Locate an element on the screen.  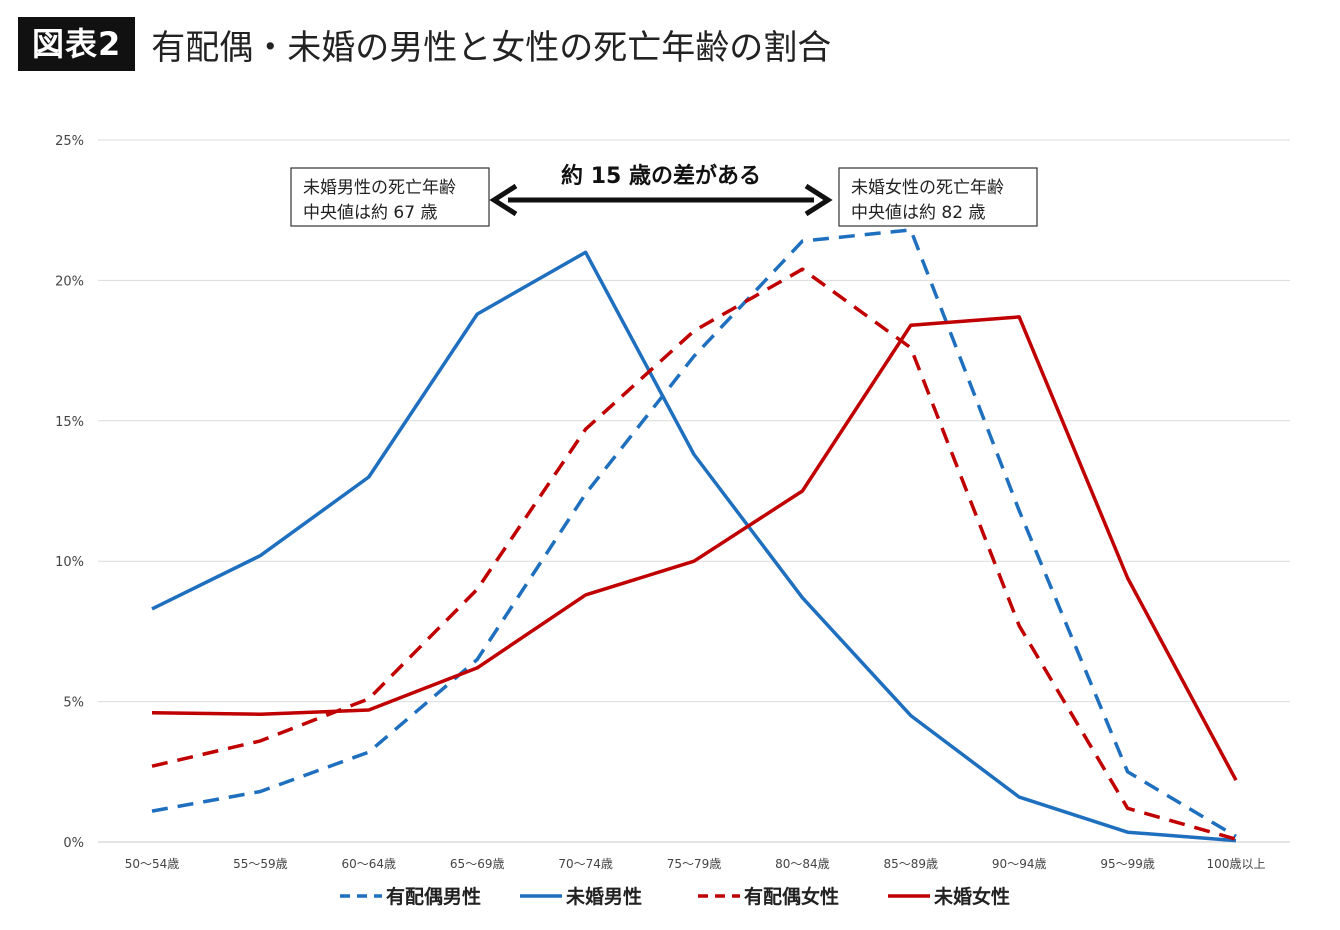
chart-title: 有配偶・未婚の男性と女性の死亡年齢の割合 is located at coordinates (491, 47).